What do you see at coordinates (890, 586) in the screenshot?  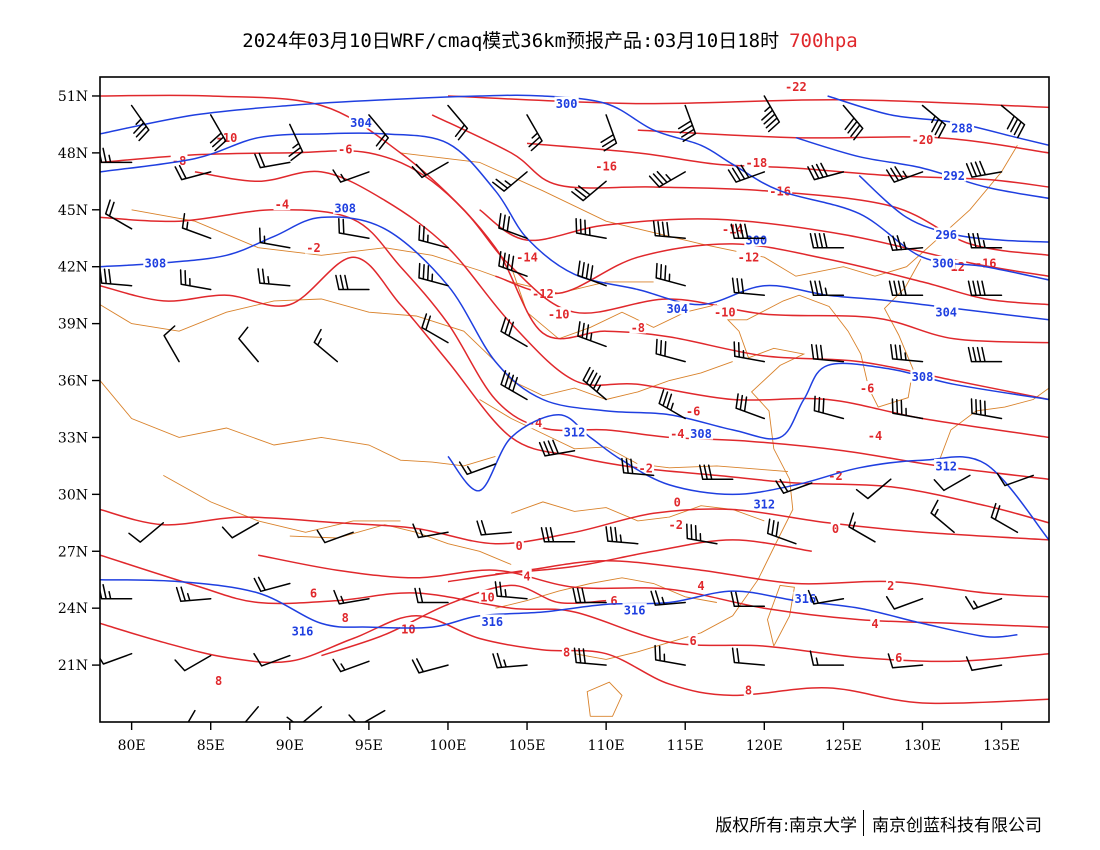 I see `isotherm-label: 2` at bounding box center [890, 586].